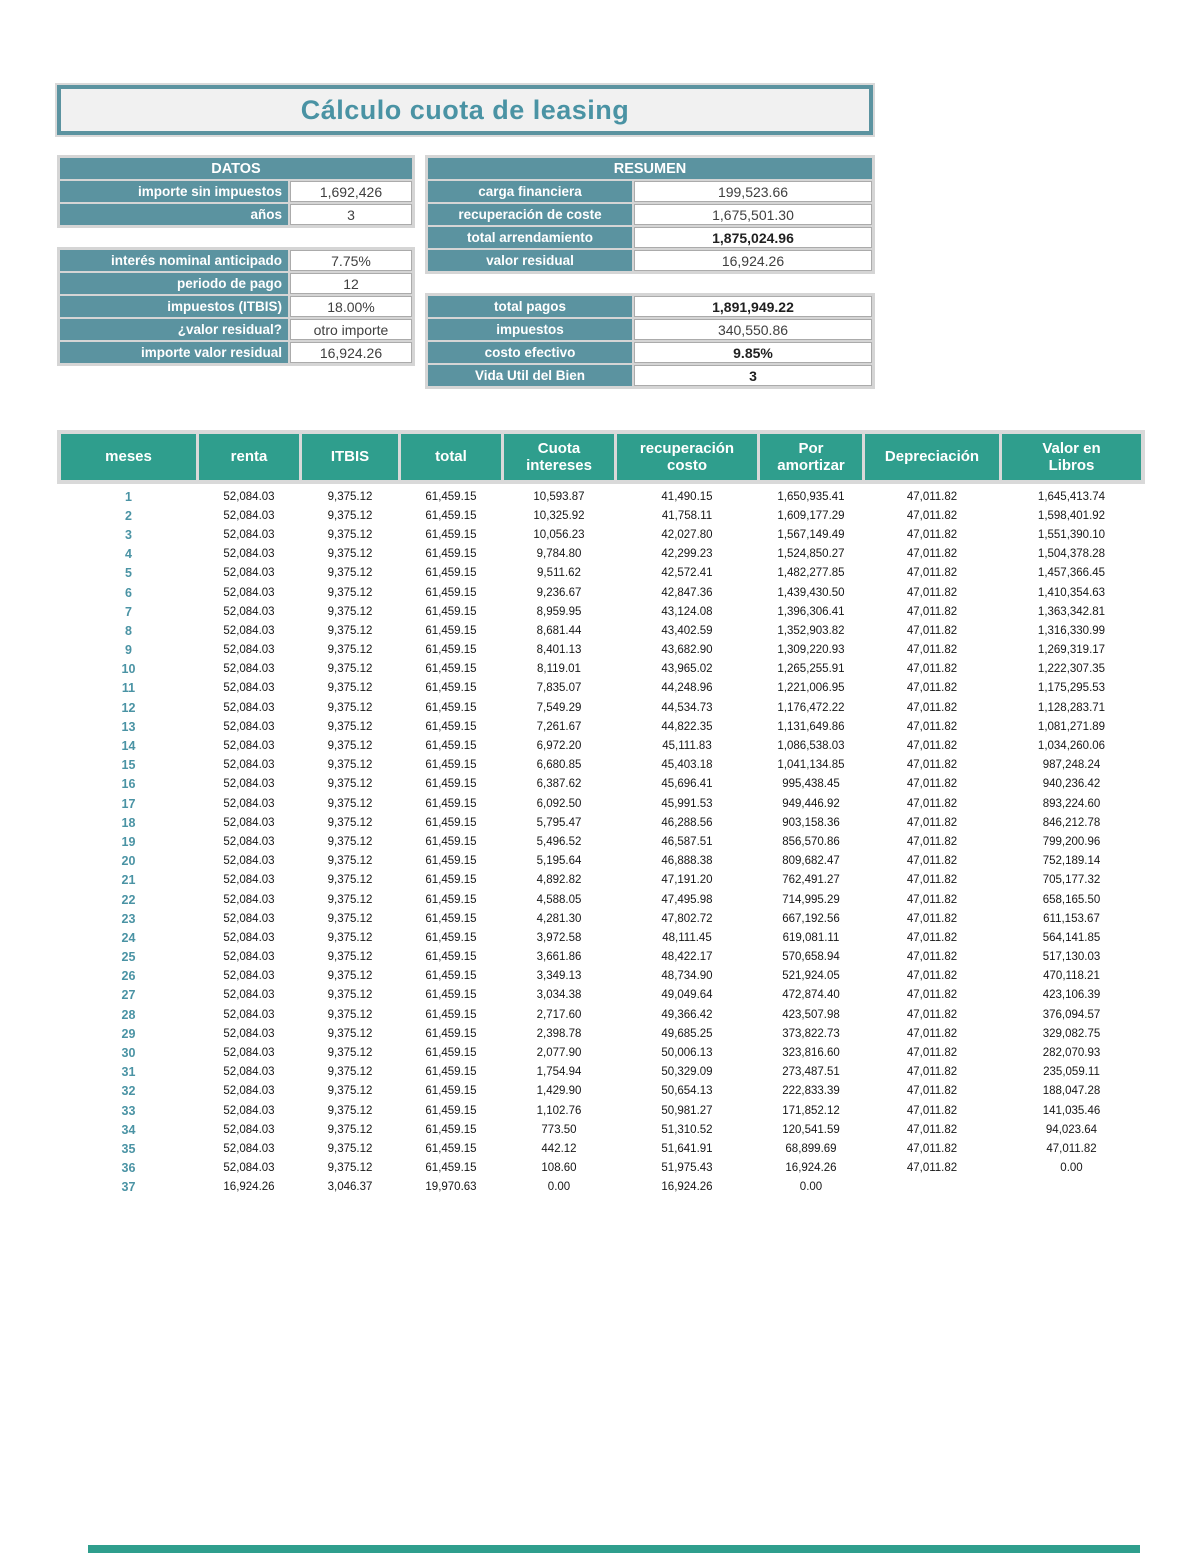  What do you see at coordinates (1071, 957) in the screenshot?
I see `cell: 517,130.03` at bounding box center [1071, 957].